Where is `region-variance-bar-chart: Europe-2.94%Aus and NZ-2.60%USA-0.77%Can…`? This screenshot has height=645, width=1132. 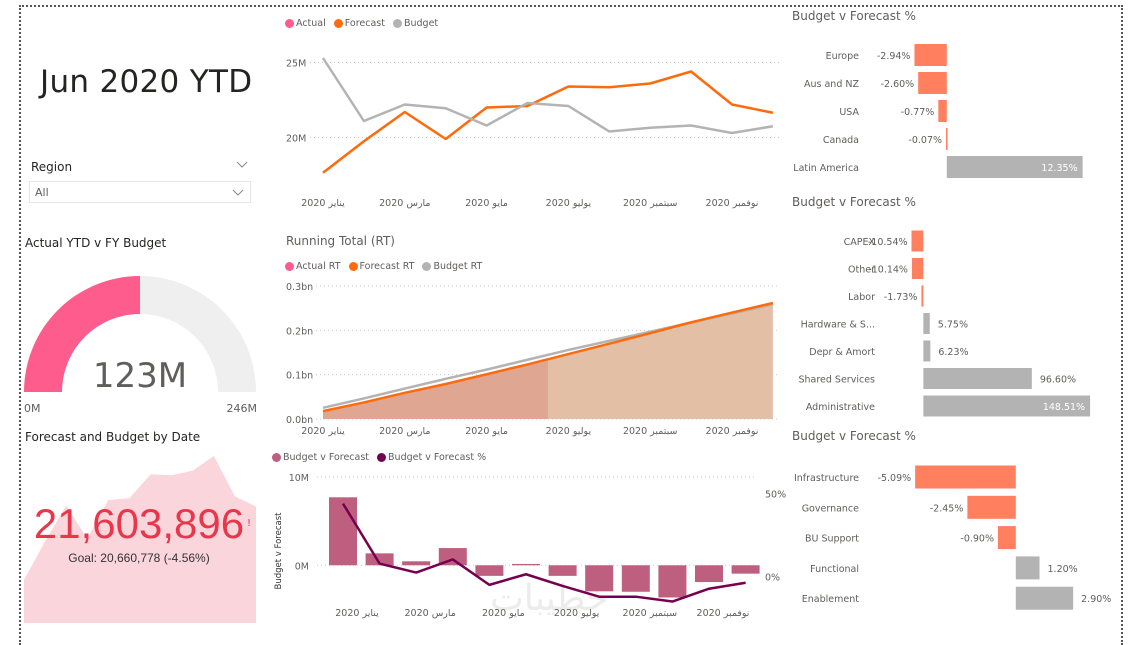 region-variance-bar-chart: Europe-2.94%Aus and NZ-2.60%USA-0.77%Can… is located at coordinates (952, 110).